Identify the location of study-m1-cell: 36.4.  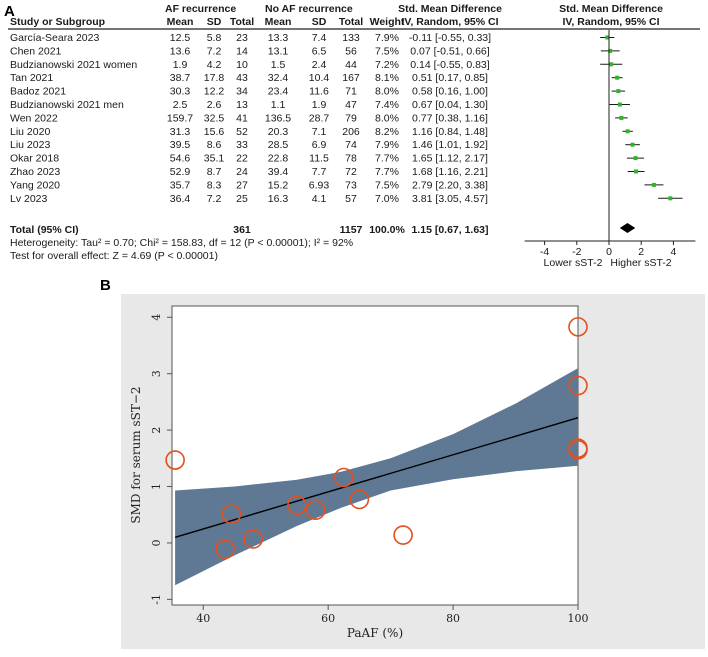
(180, 199).